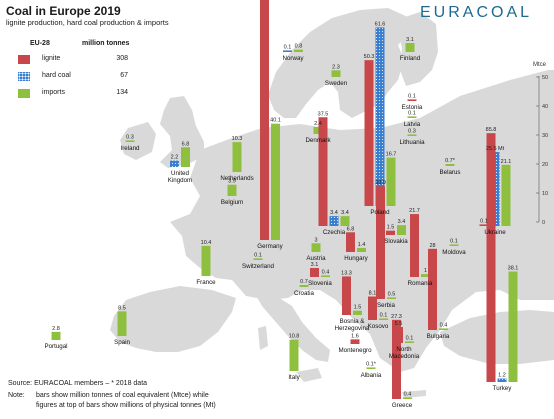  What do you see at coordinates (412, 117) in the screenshot?
I see `bar-latvia-imports` at bounding box center [412, 117].